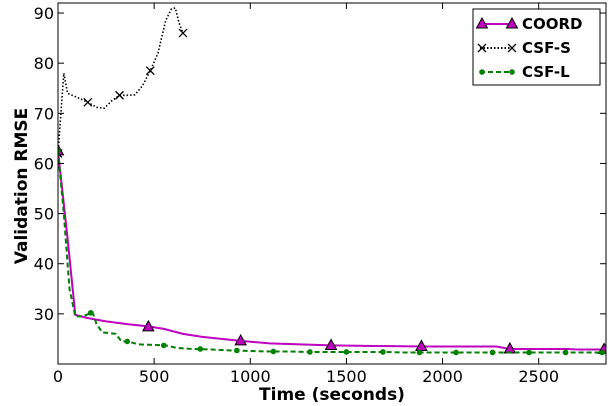 This screenshot has width=611, height=406. I want to click on y-tick-label: 60, so click(44, 163).